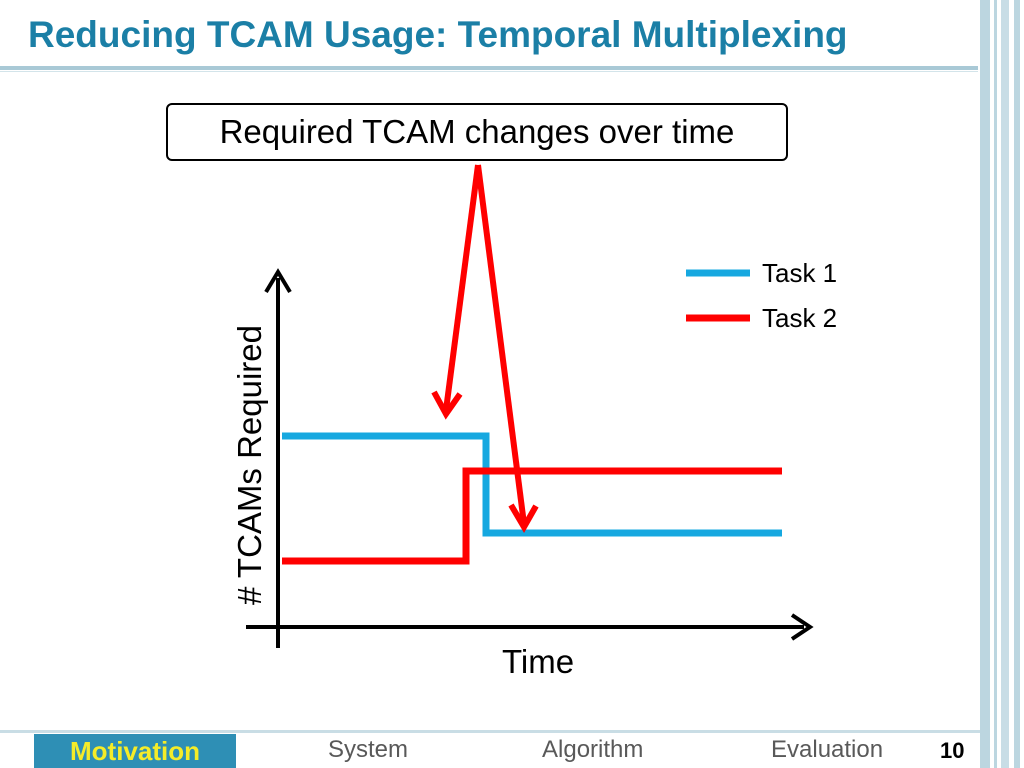 The image size is (1024, 768). I want to click on title-divider-thin, so click(490, 71).